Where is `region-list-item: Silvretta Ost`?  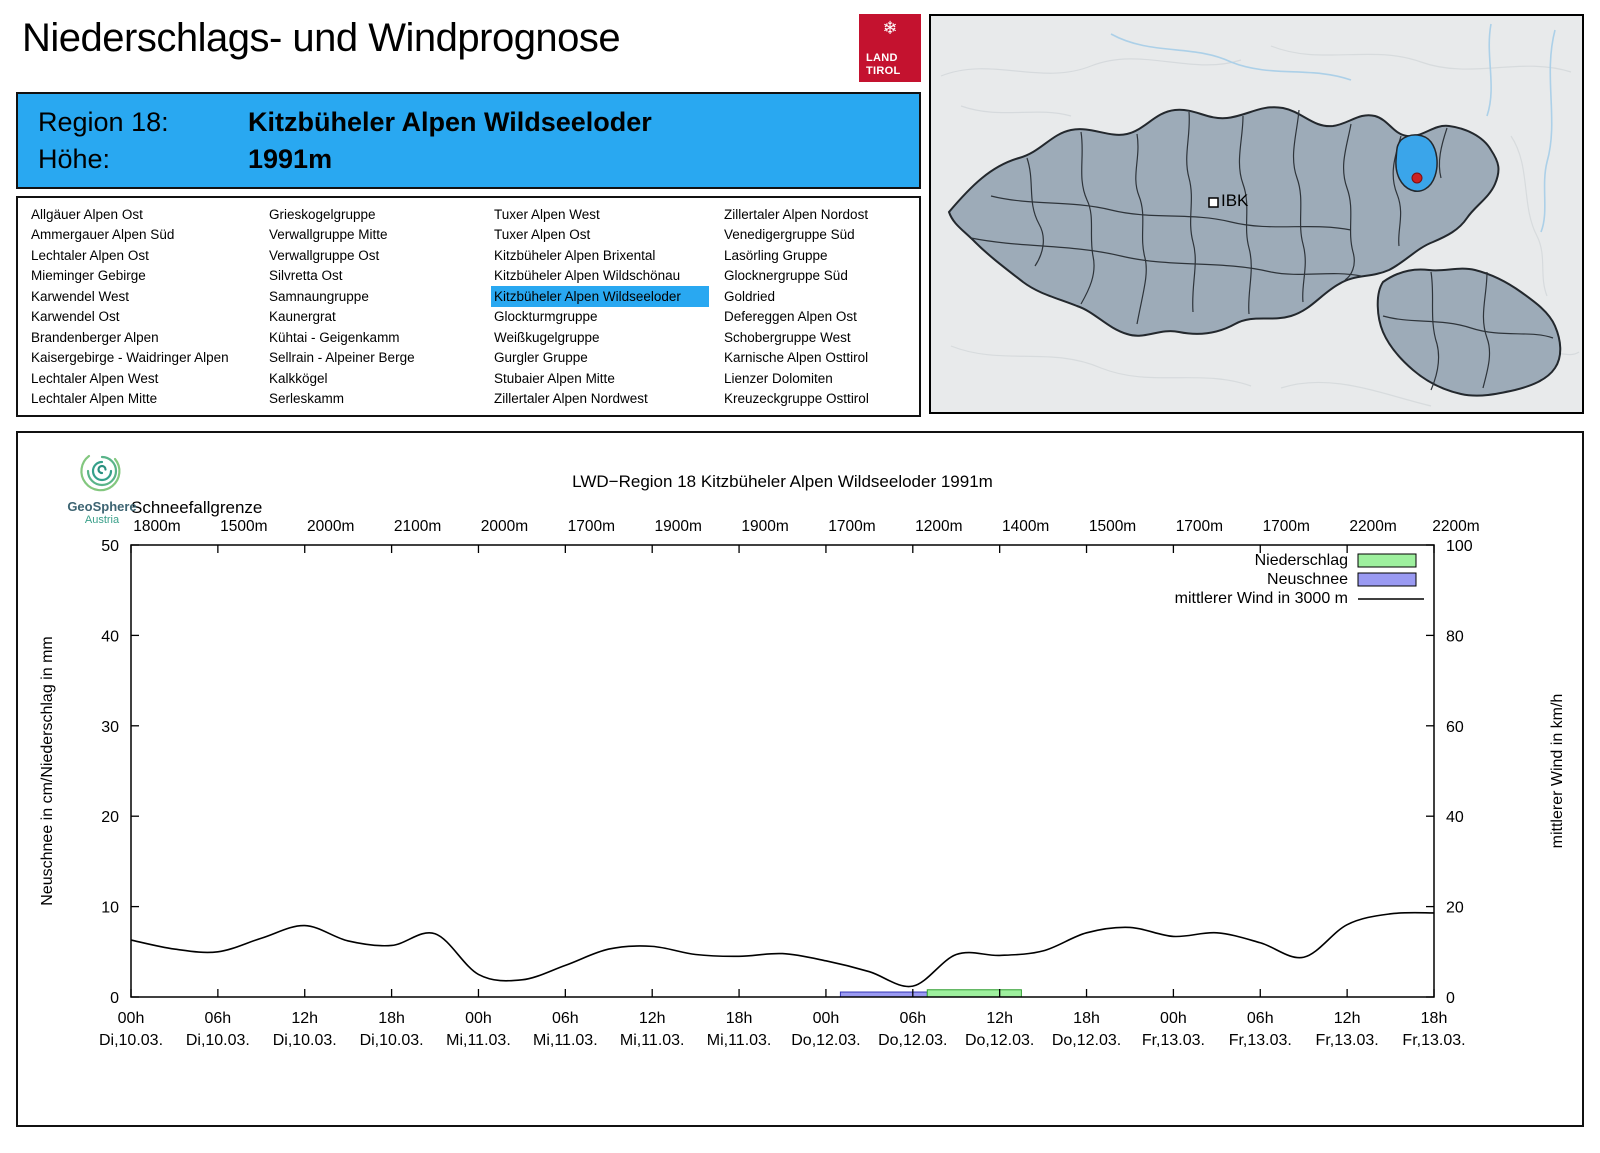 region-list-item: Silvretta Ost is located at coordinates (306, 276).